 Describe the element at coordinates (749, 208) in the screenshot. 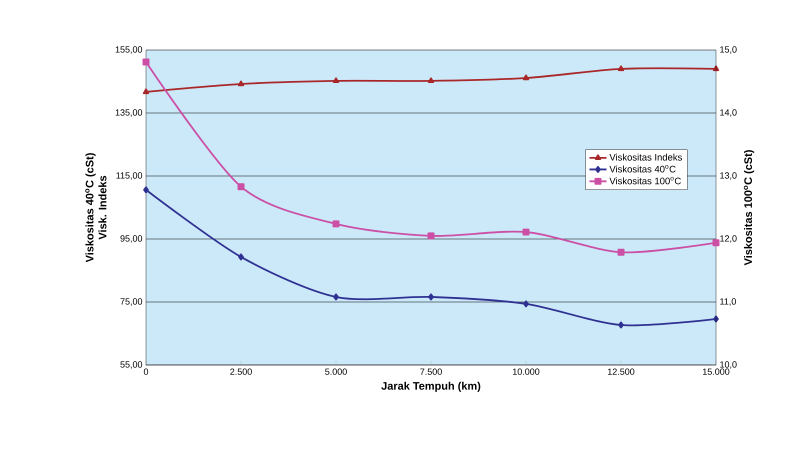

I see `y2-axis-title: Viskositas 100$^{o}$C (cSt)` at that location.